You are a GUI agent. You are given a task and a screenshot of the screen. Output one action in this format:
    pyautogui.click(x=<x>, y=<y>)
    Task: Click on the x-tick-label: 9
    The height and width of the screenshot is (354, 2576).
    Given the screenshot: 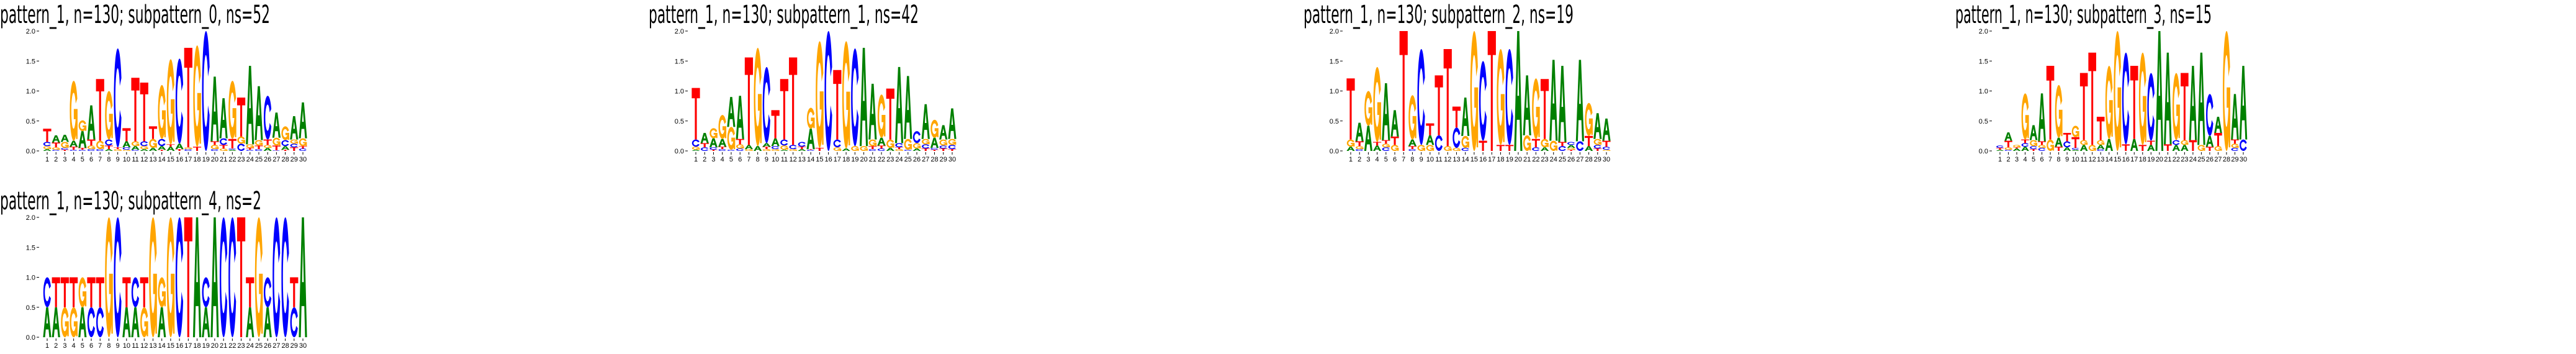 What is the action you would take?
    pyautogui.click(x=118, y=346)
    